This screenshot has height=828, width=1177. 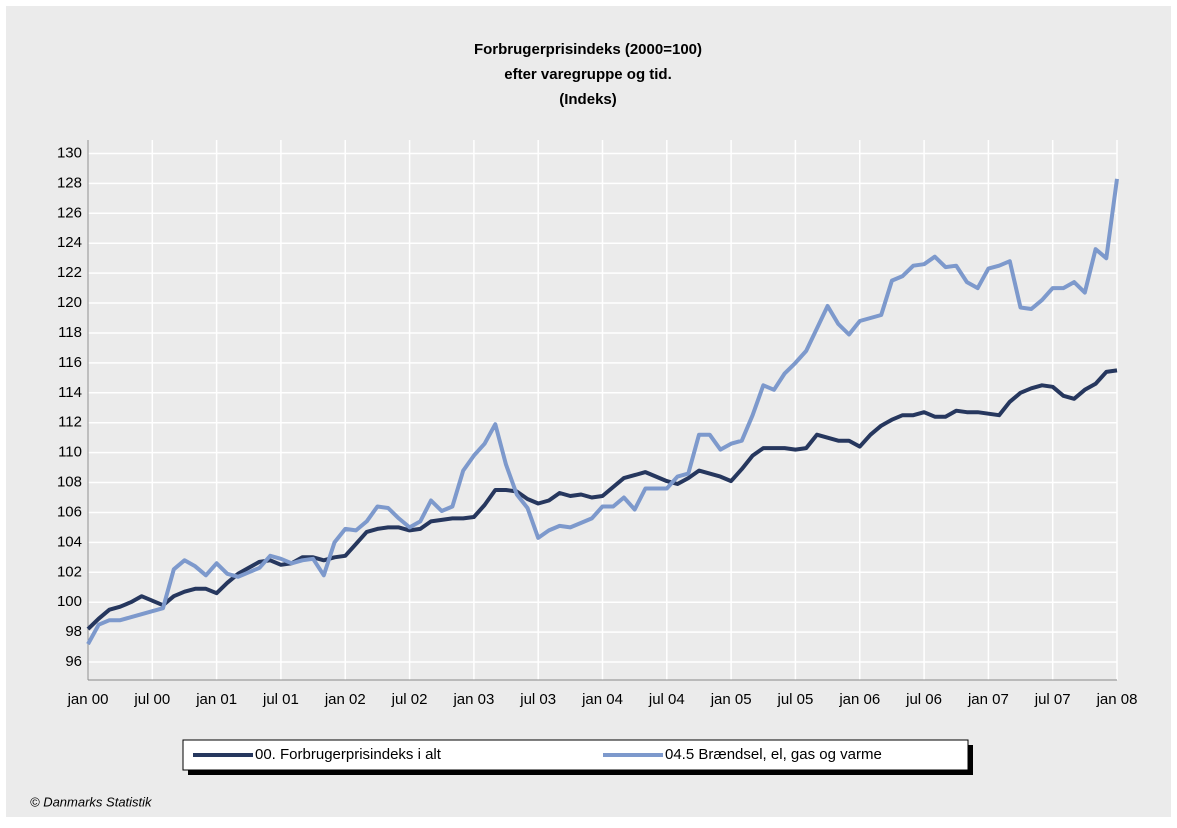 I want to click on x-tick-label: jan 04, so click(x=602, y=699).